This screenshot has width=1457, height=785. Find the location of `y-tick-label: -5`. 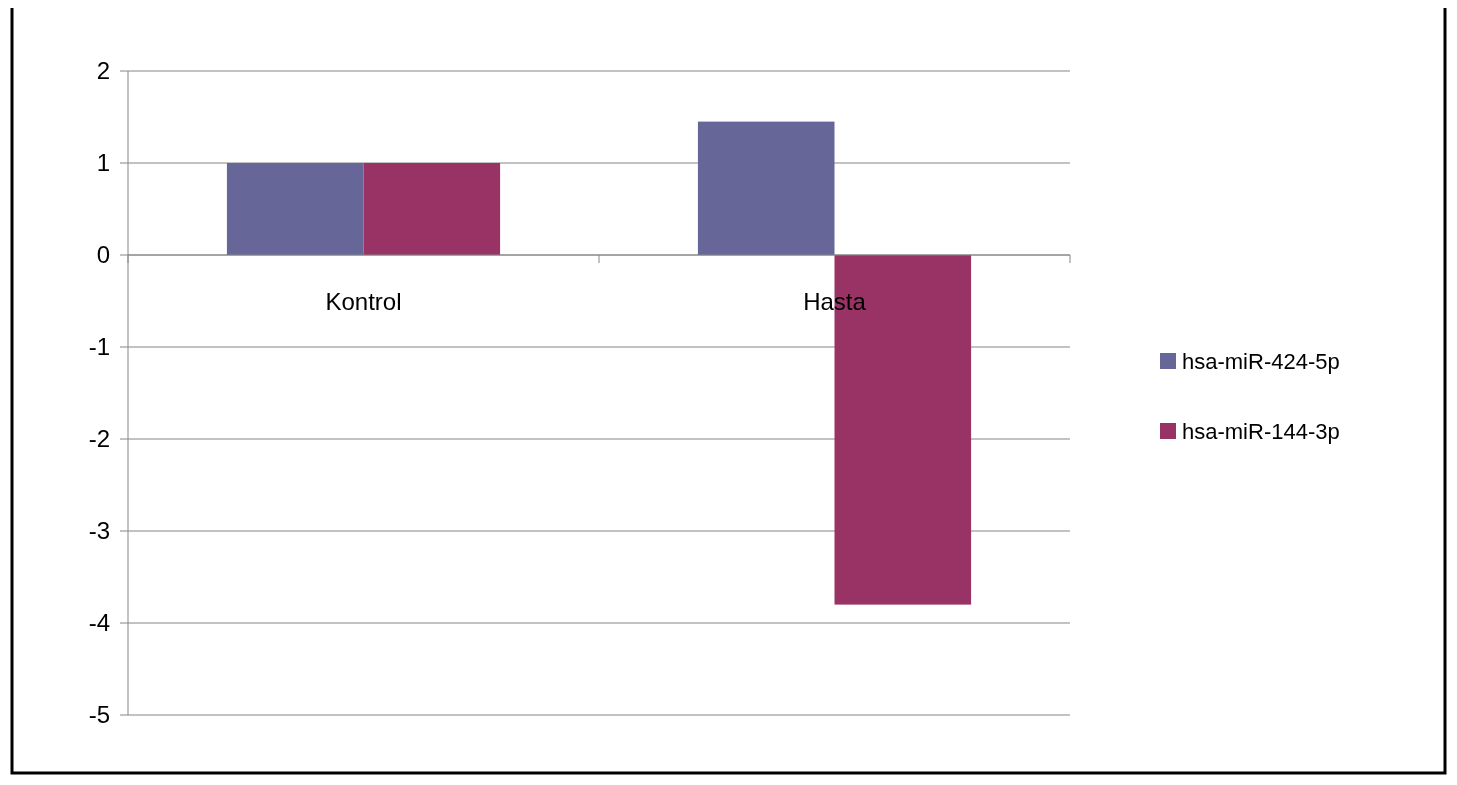

y-tick-label: -5 is located at coordinates (99, 715).